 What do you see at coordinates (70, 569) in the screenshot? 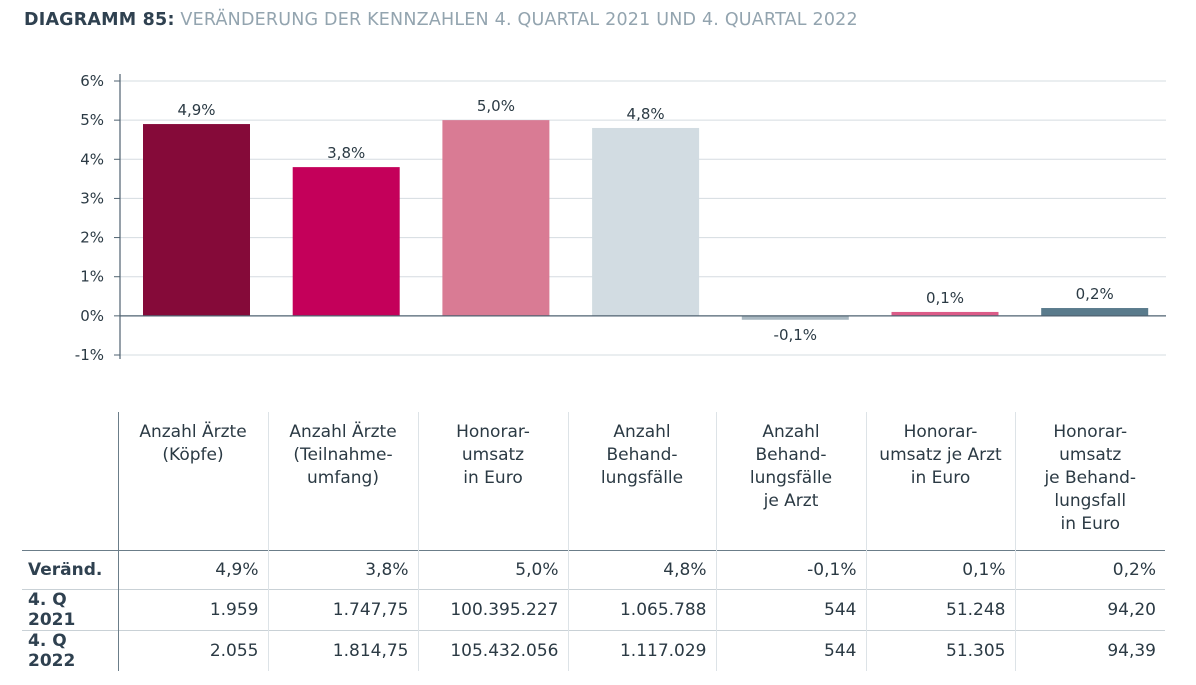
I see `row-label: Veränd.` at bounding box center [70, 569].